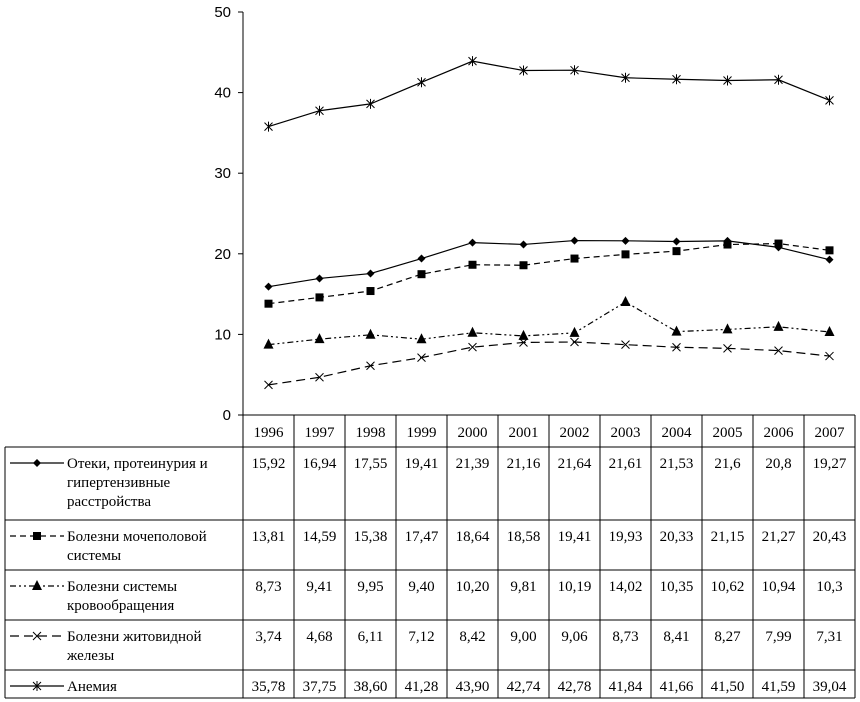  Describe the element at coordinates (677, 464) in the screenshot. I see `data-value-label: 21,53` at that location.